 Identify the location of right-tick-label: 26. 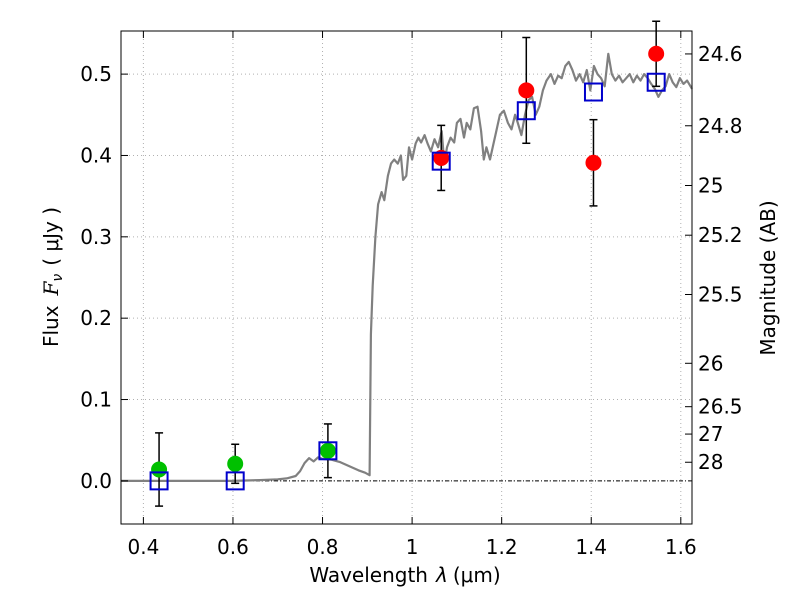
(710, 363).